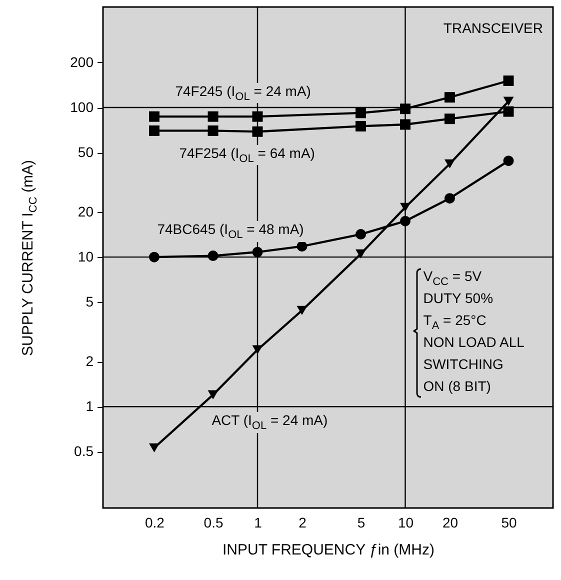 This screenshot has height=580, width=561. I want to click on annotation: SWITCHING, so click(463, 364).